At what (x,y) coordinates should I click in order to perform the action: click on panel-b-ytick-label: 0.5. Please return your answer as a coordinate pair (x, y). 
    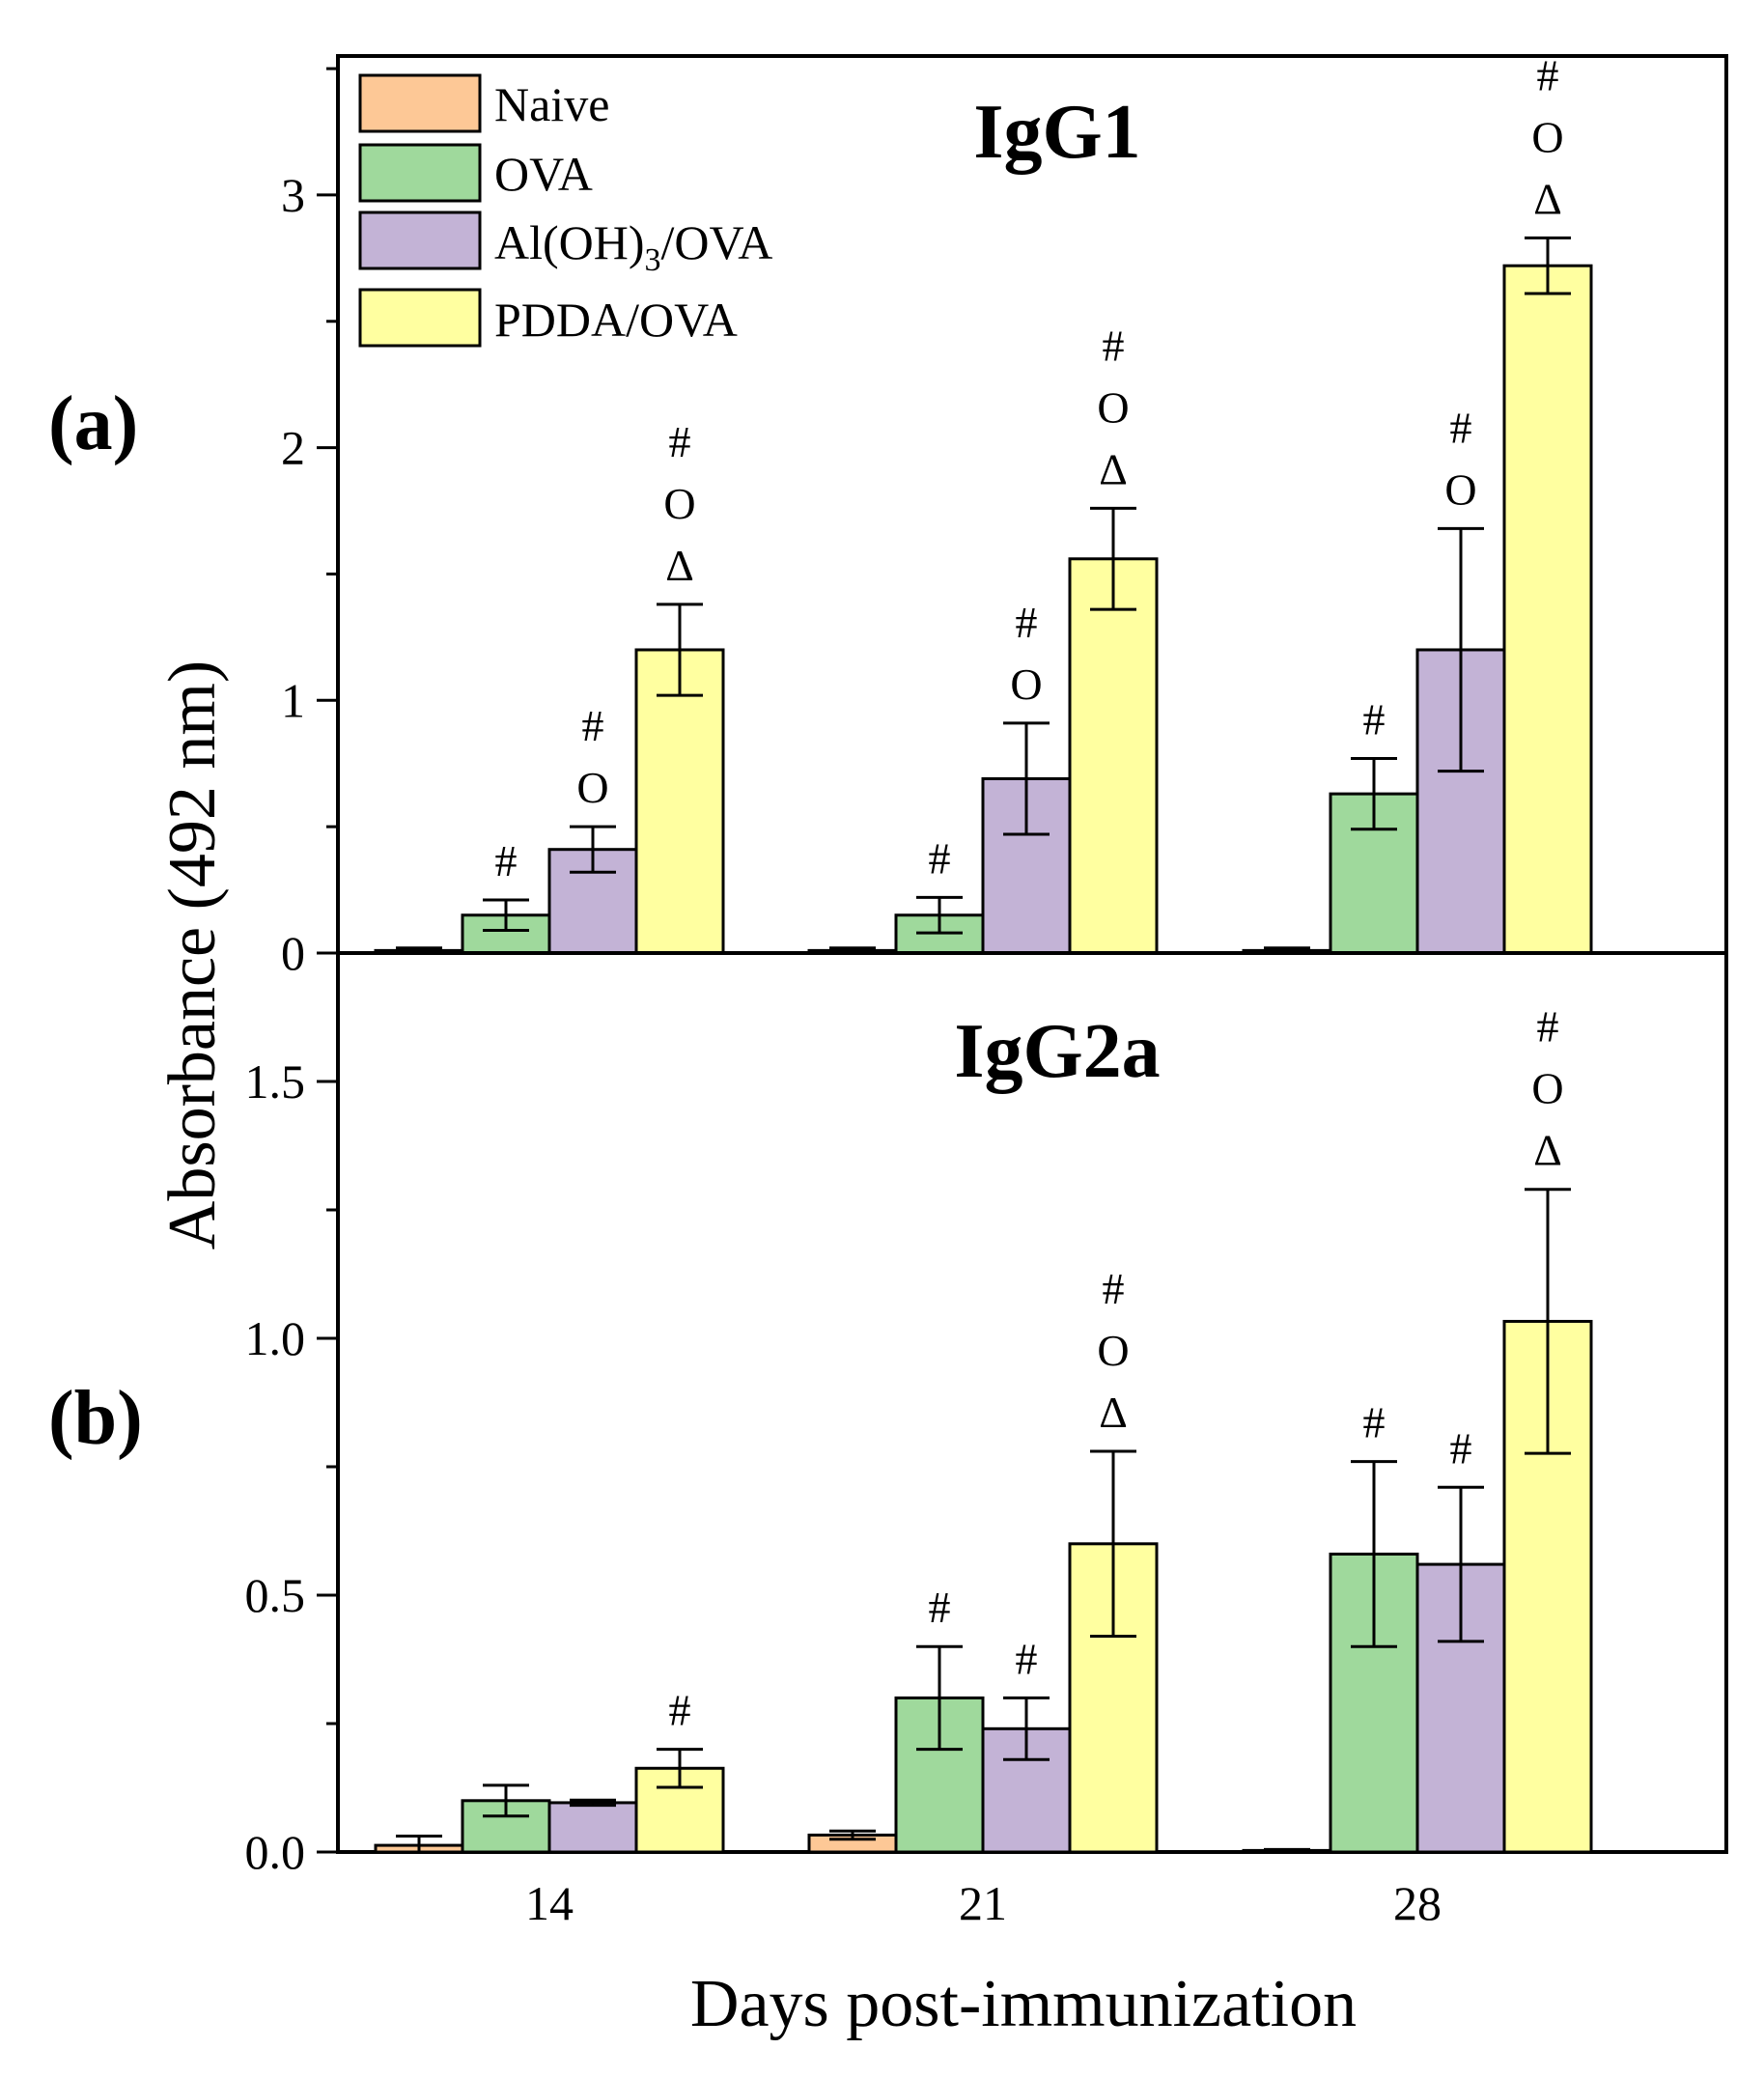
    Looking at the image, I should click on (275, 1595).